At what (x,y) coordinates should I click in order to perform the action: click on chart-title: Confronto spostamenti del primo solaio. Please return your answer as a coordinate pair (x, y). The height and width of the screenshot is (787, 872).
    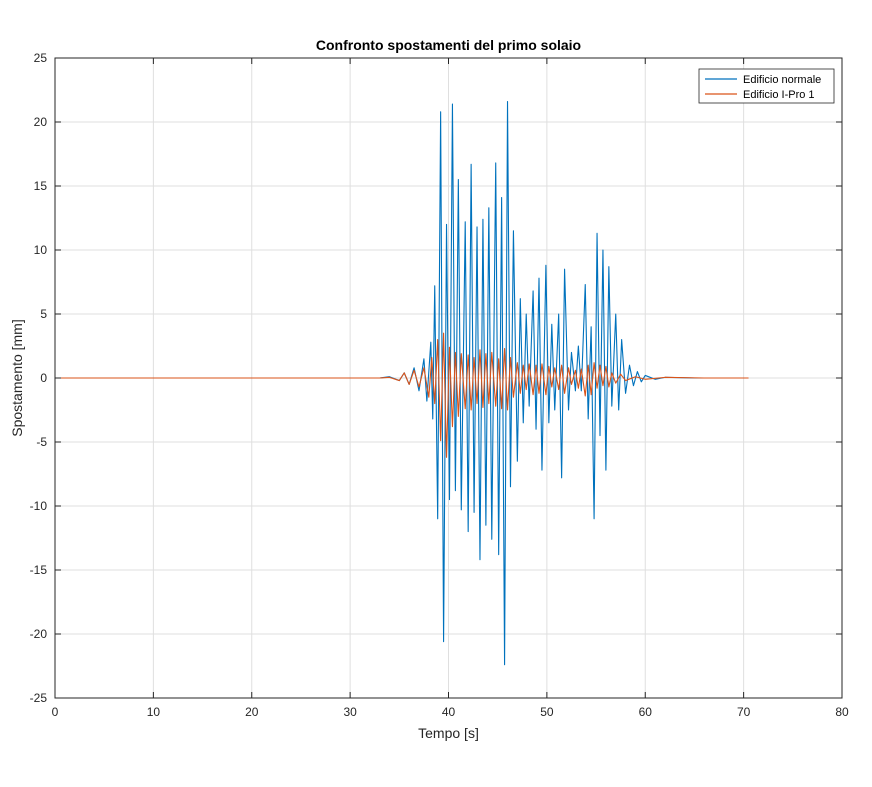
    Looking at the image, I should click on (448, 45).